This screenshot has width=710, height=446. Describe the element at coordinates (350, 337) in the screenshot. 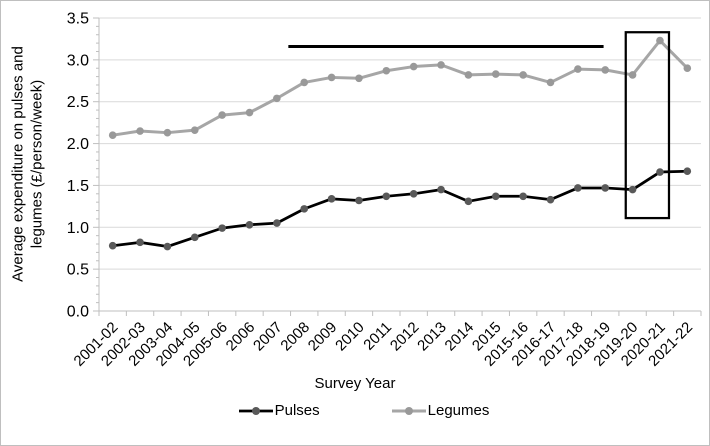

I see `x-tick-label: 2010` at that location.